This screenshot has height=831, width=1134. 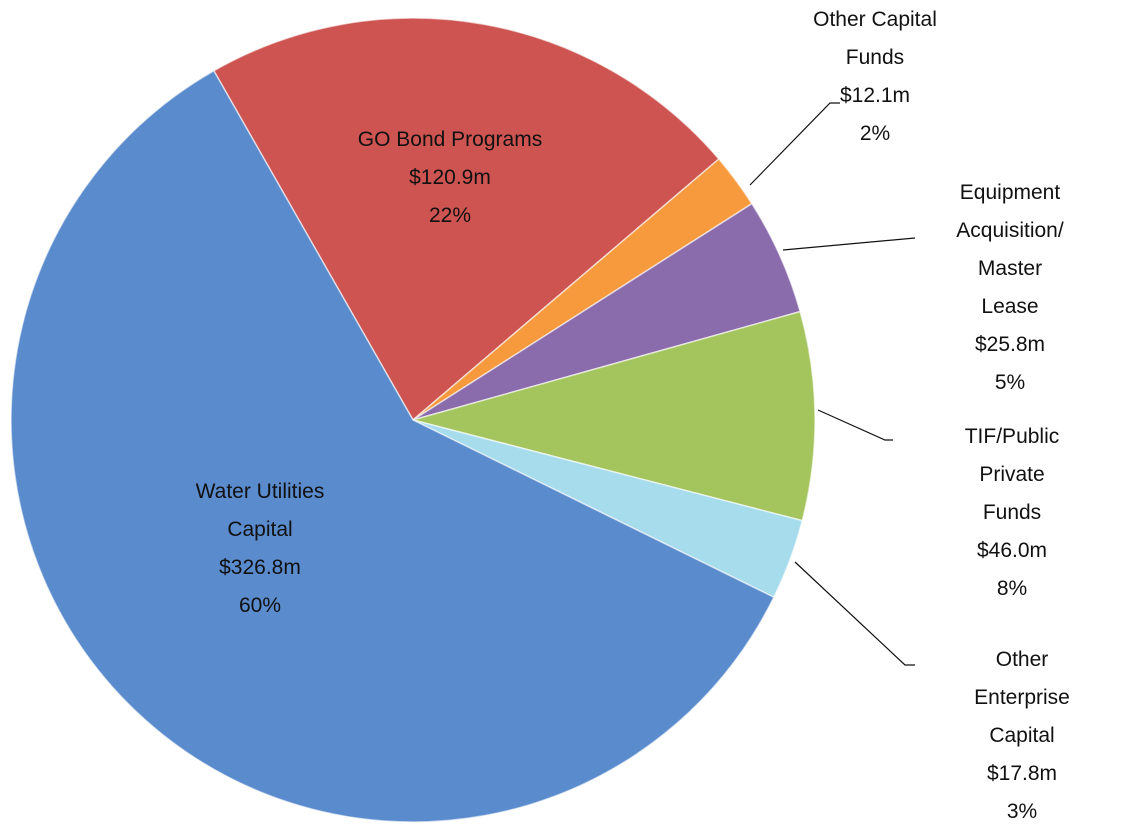 I want to click on percent-label: 2%, so click(x=875, y=133).